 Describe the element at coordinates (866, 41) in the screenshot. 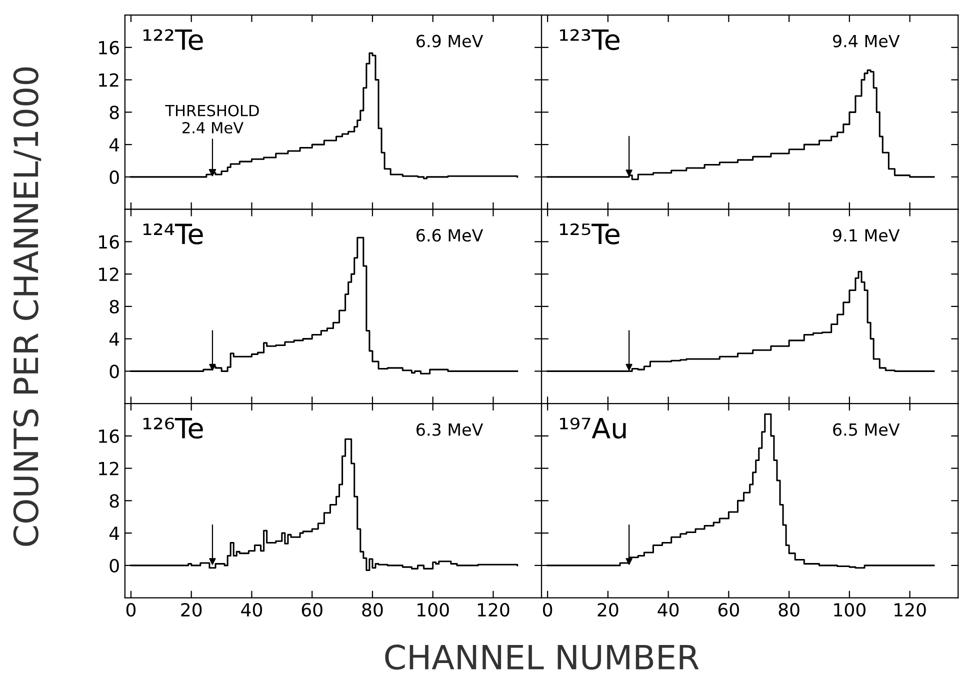

I see `annotation: 9.4 MeV` at that location.